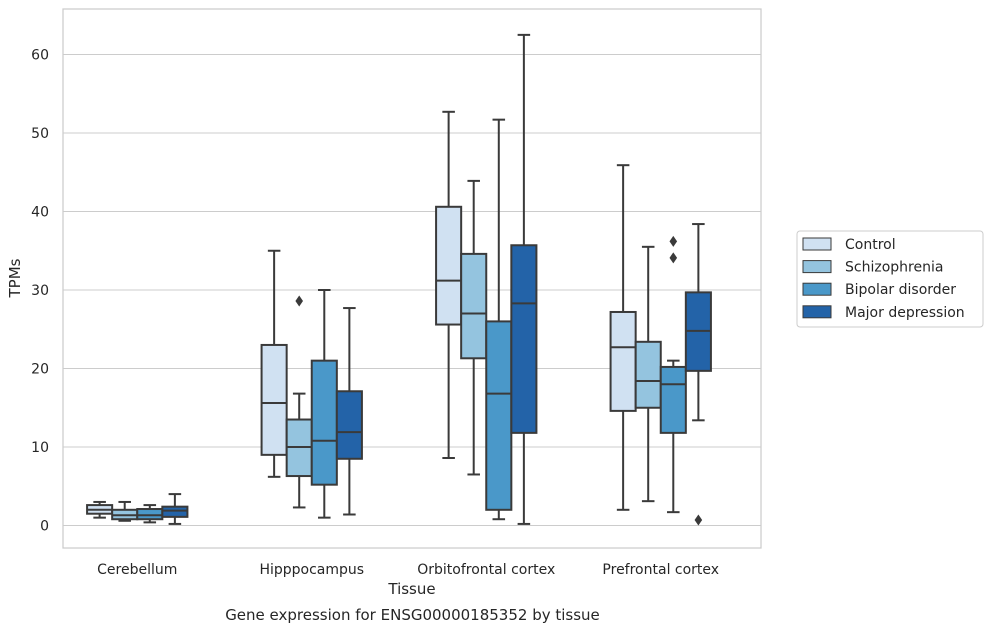  Describe the element at coordinates (905, 313) in the screenshot. I see `legend-label: Major depression` at that location.